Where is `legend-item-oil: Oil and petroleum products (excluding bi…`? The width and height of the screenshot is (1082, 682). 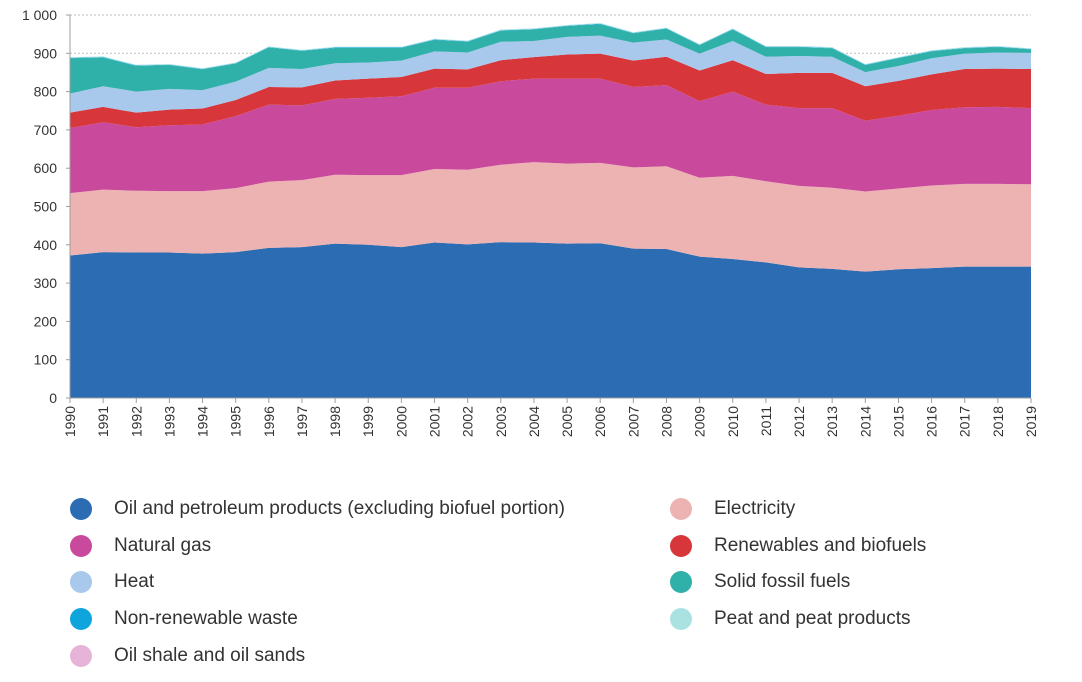 legend-item-oil: Oil and petroleum products (excluding bi… is located at coordinates (317, 509).